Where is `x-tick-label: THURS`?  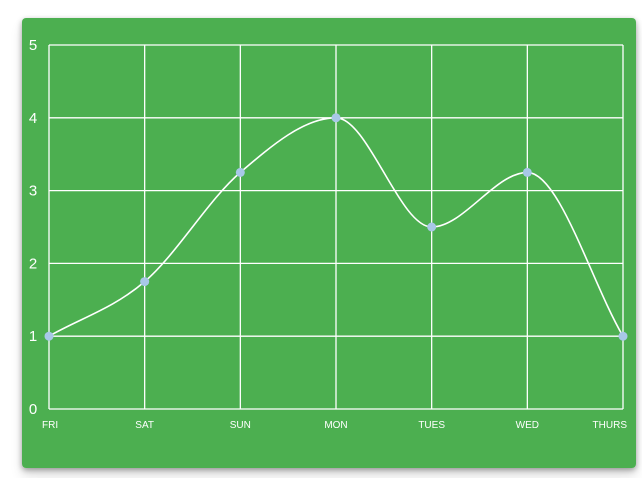
x-tick-label: THURS is located at coordinates (610, 425).